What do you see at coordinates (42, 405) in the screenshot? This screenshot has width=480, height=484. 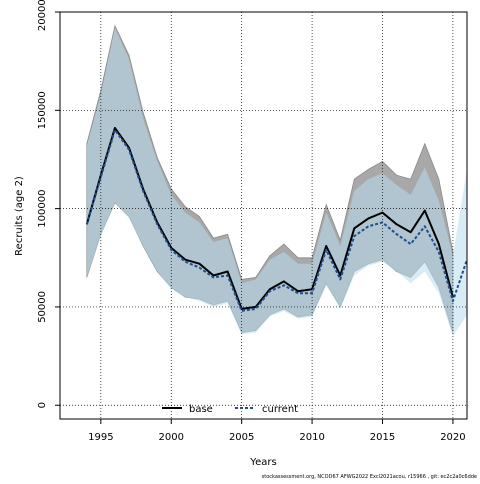 I see `y-tick-label: 0` at bounding box center [42, 405].